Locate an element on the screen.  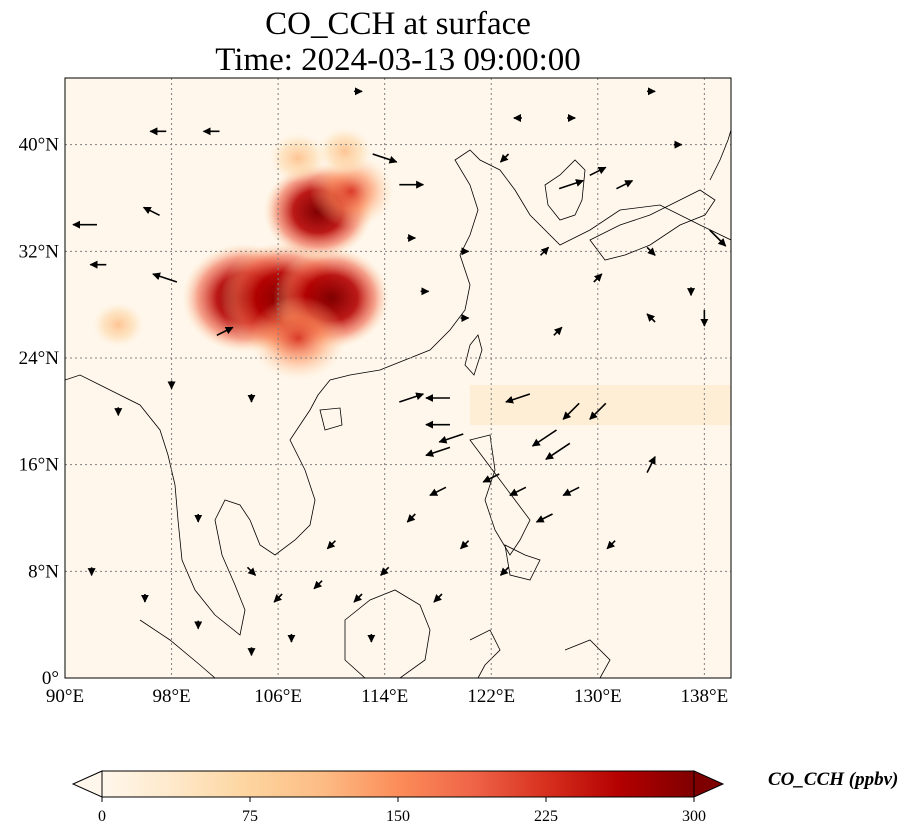
lon-tick-label: 98°E is located at coordinates (171, 696).